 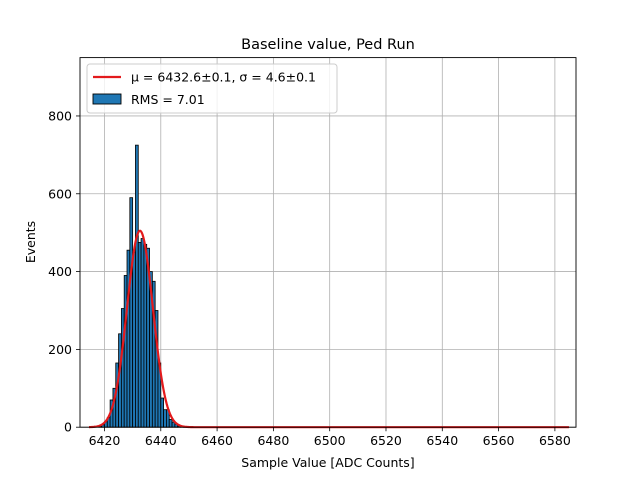 I want to click on y-tick-label: 0, so click(x=68, y=427).